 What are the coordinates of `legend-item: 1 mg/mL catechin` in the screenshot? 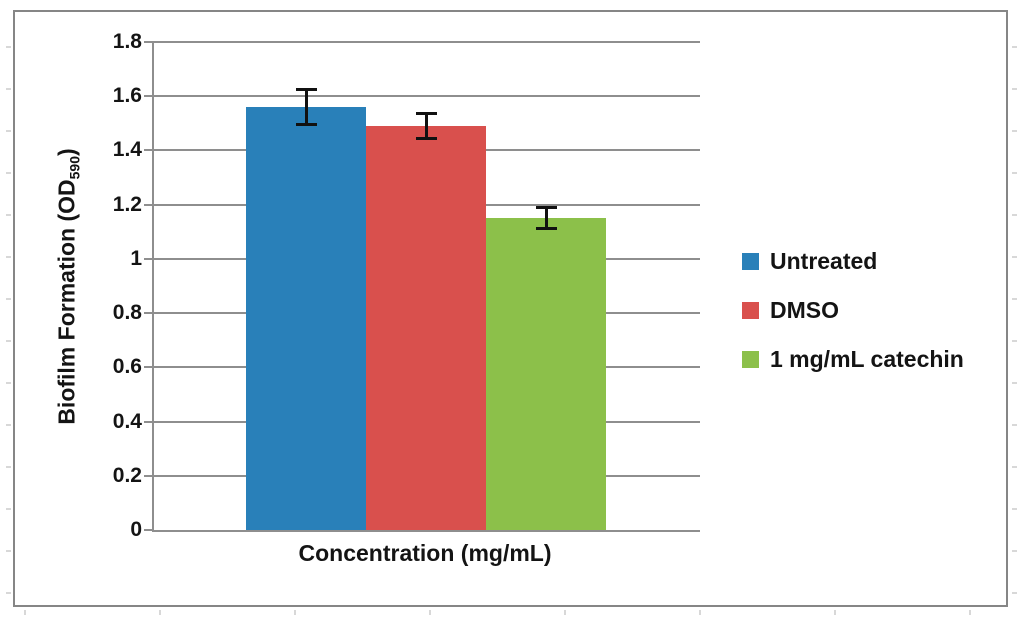 It's located at (853, 359).